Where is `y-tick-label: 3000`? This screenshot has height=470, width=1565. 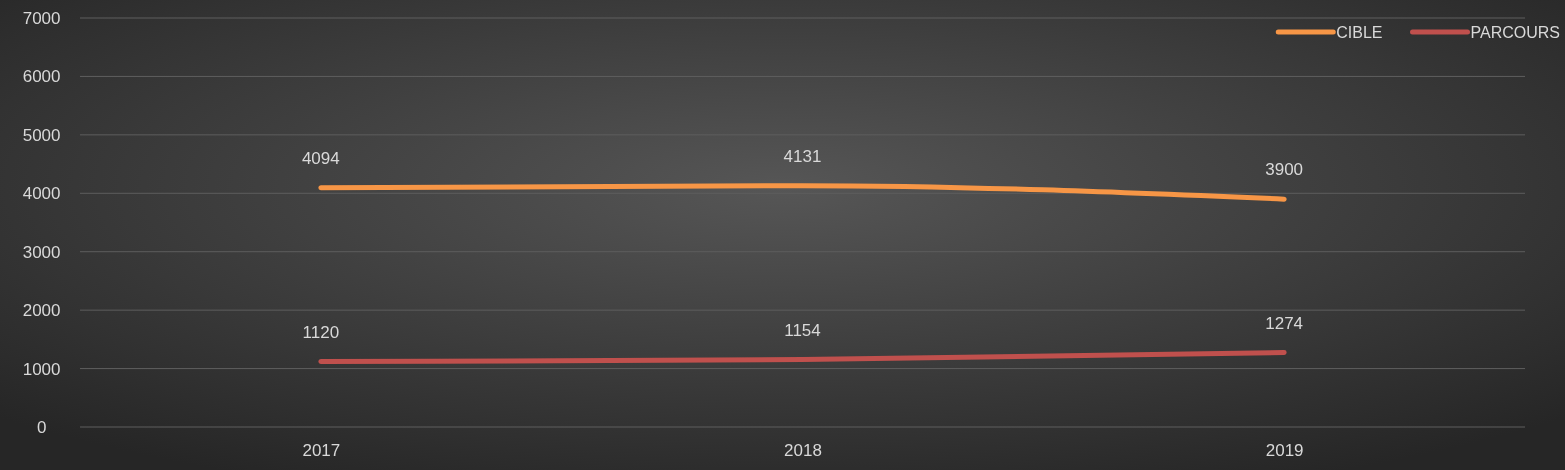 y-tick-label: 3000 is located at coordinates (41, 252).